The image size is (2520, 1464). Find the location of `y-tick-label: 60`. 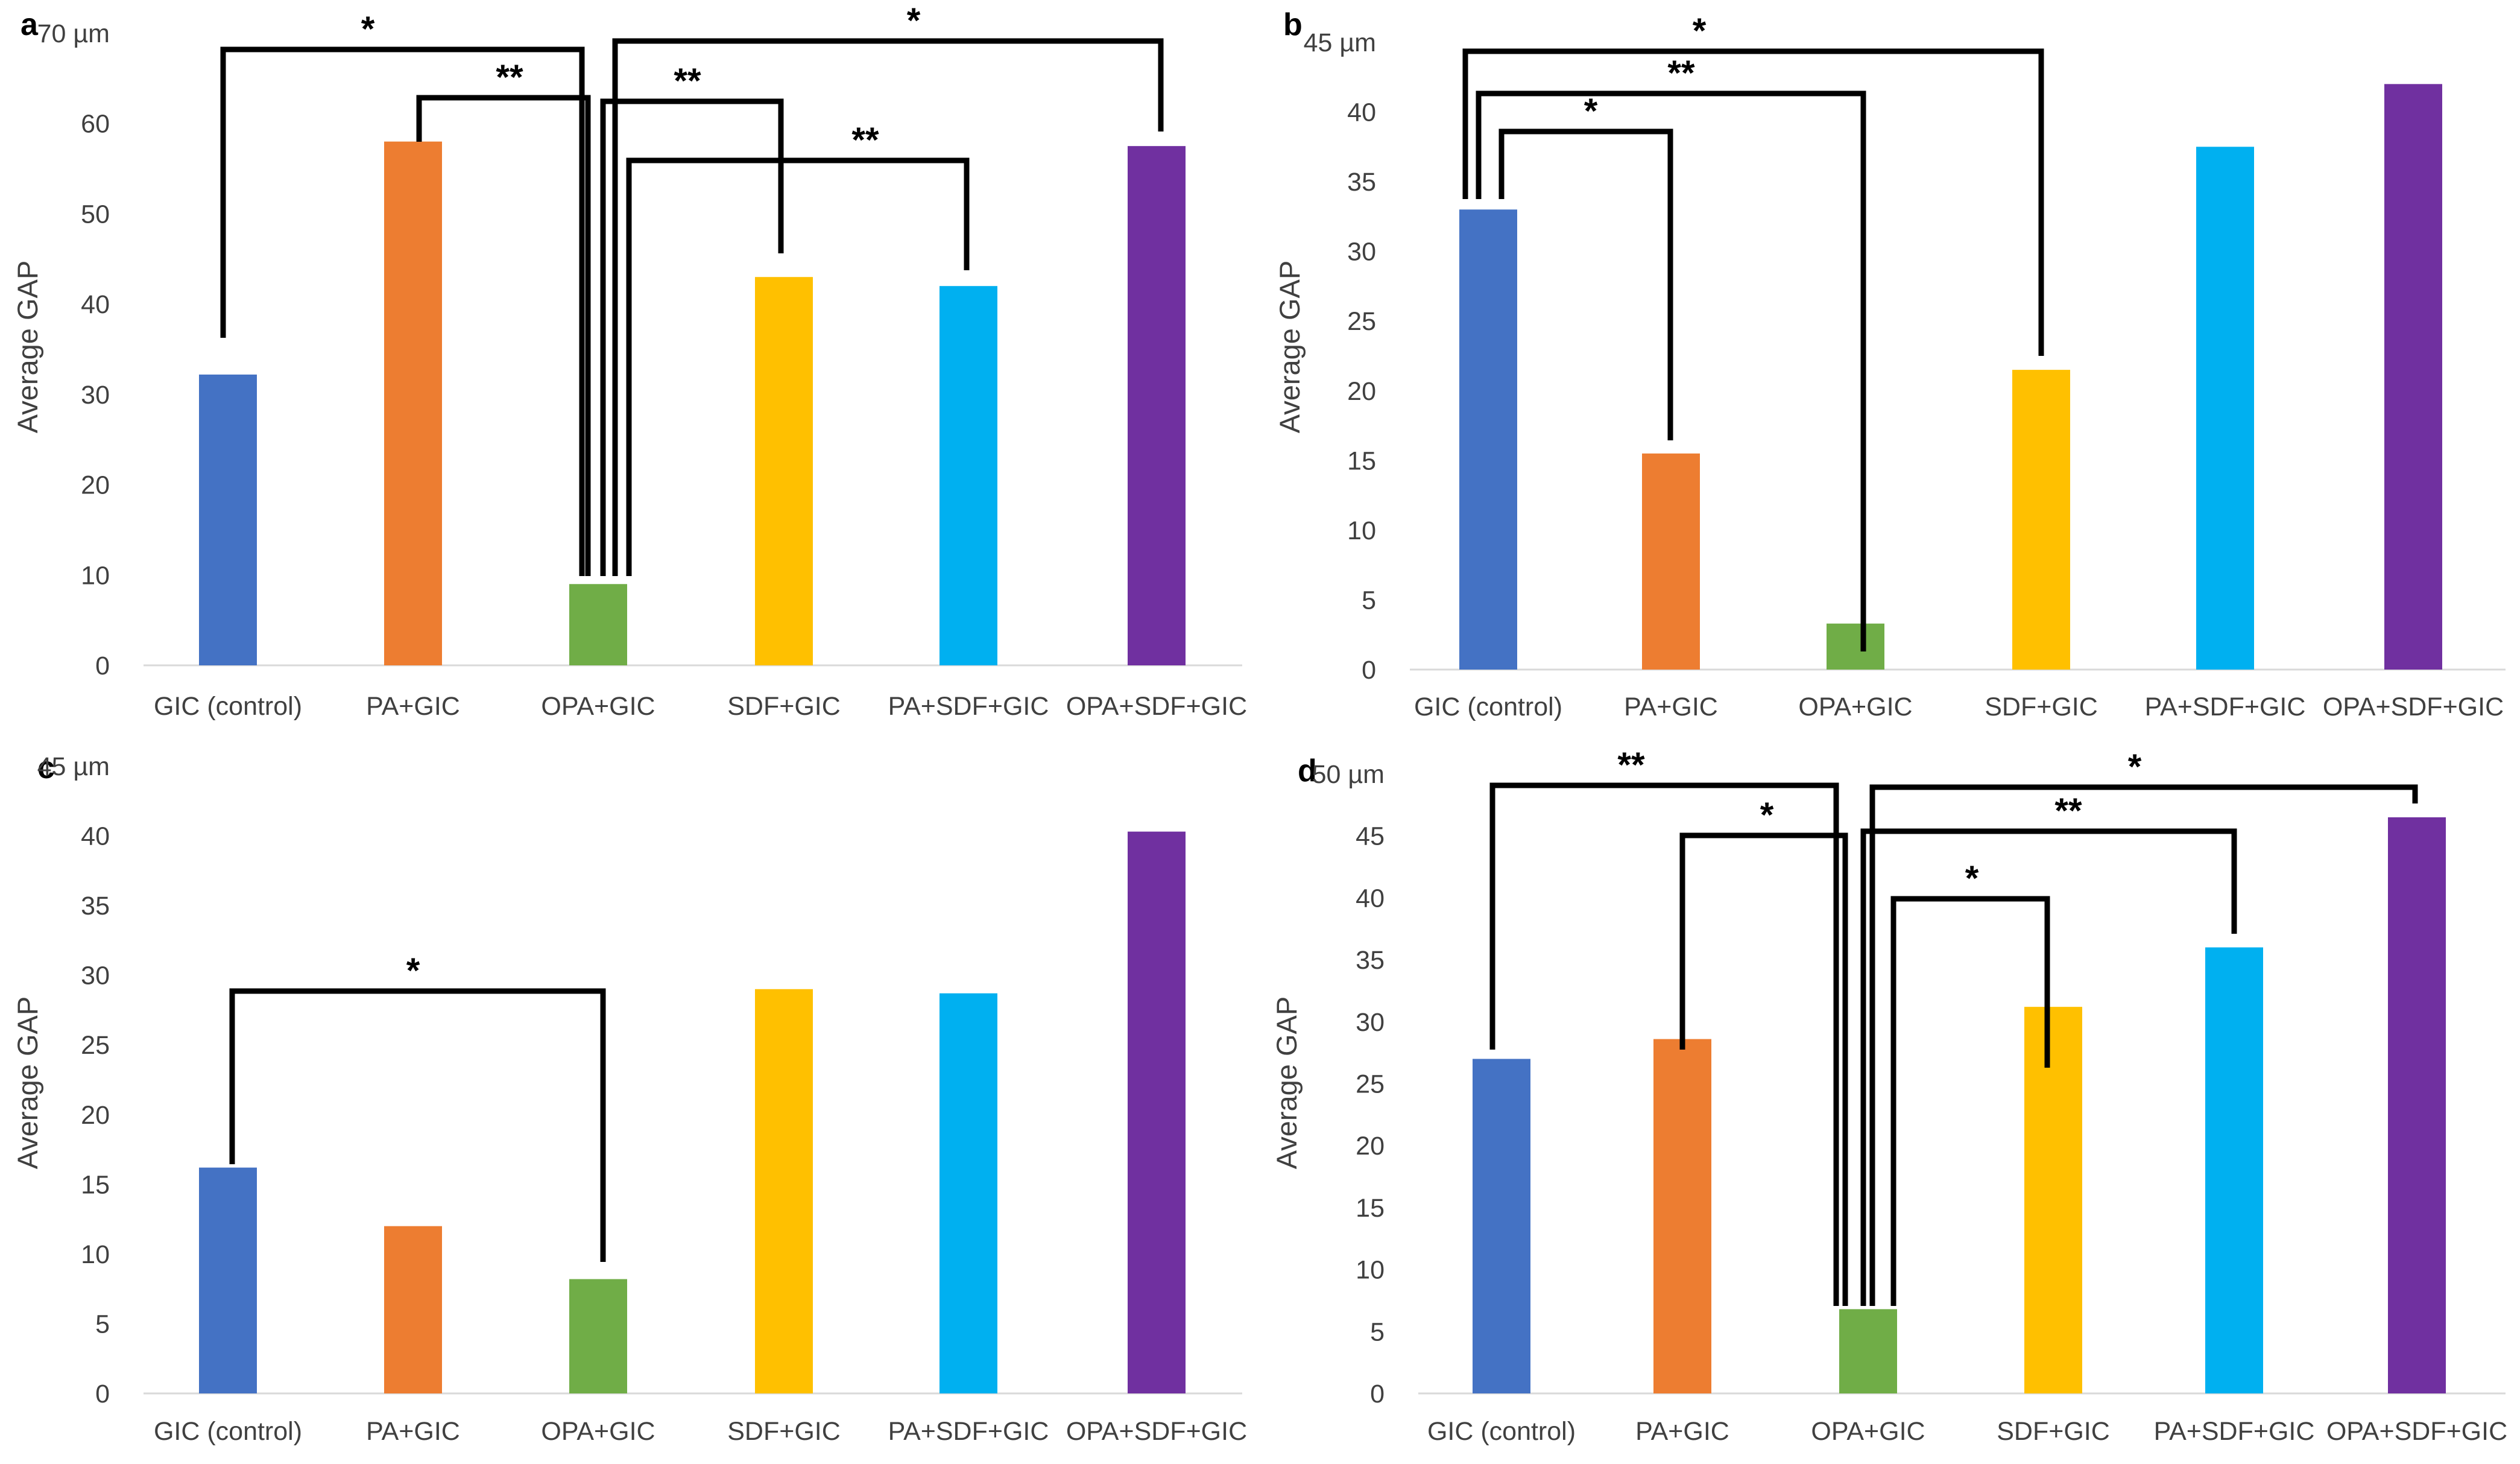

y-tick-label: 60 is located at coordinates (95, 124).